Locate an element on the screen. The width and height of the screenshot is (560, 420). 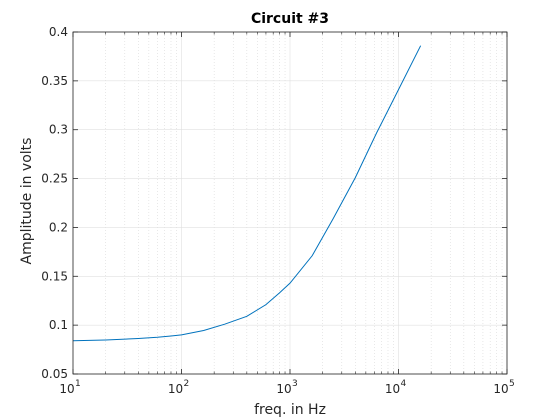
x-tick-exponent: 1 is located at coordinates (78, 384).